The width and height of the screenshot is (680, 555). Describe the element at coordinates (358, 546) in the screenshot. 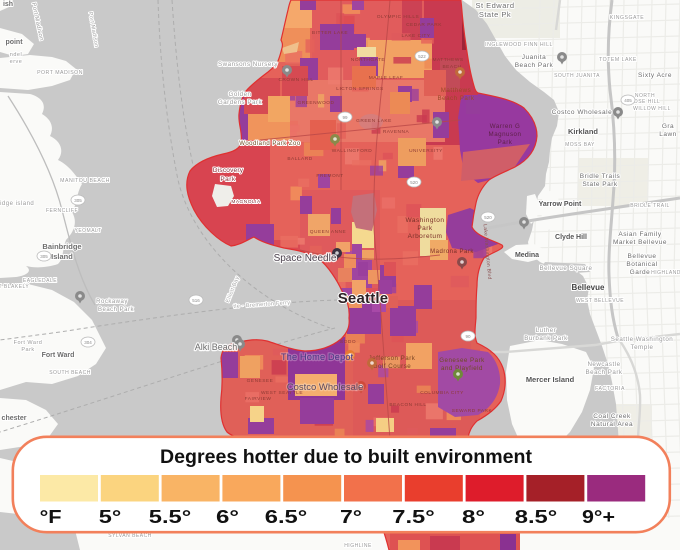

I see `svg-text: HIGHLINE` at that location.